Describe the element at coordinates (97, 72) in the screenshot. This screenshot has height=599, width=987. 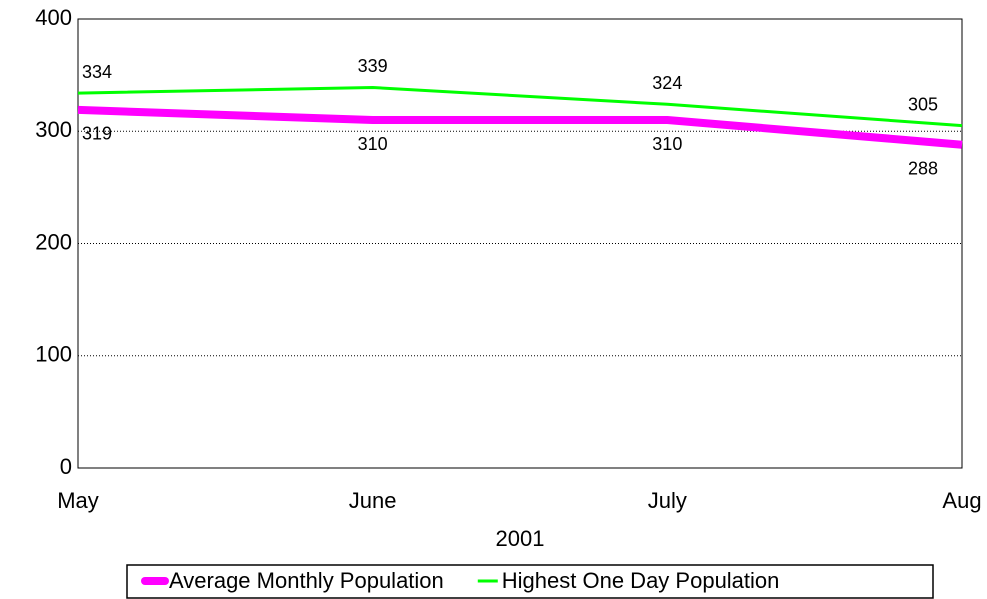
I see `data-label: 334` at that location.